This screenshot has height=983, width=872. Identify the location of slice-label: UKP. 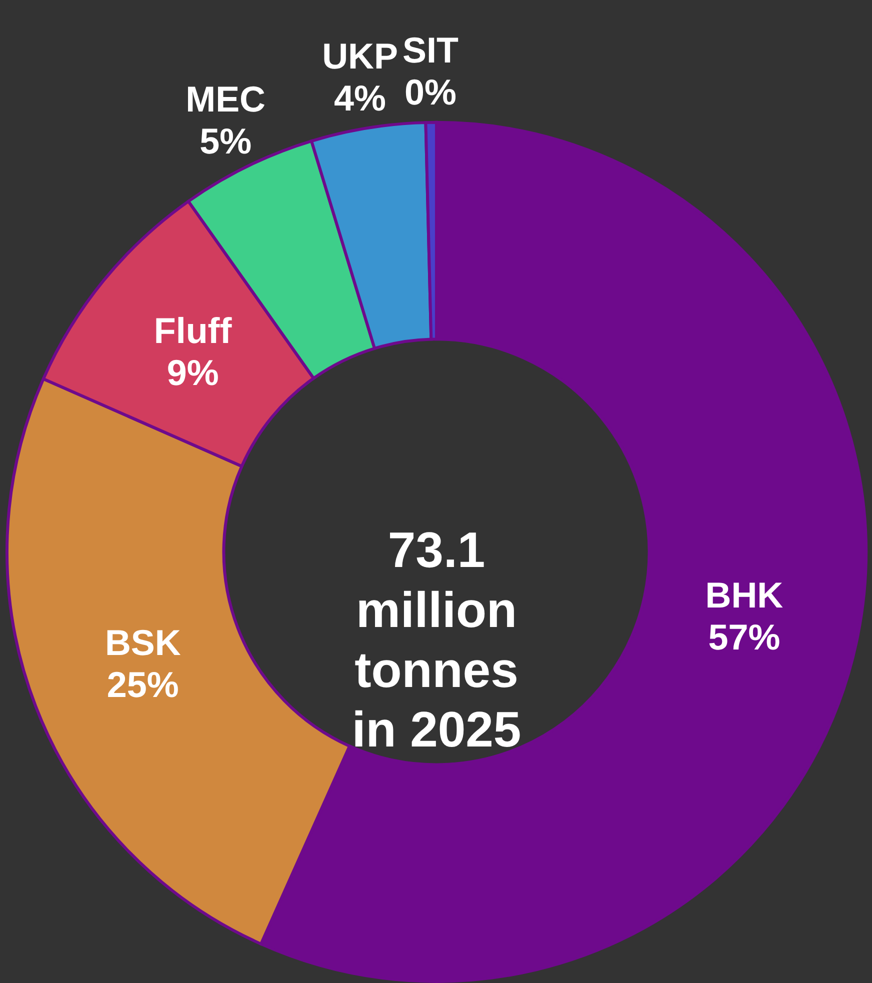
(360, 56).